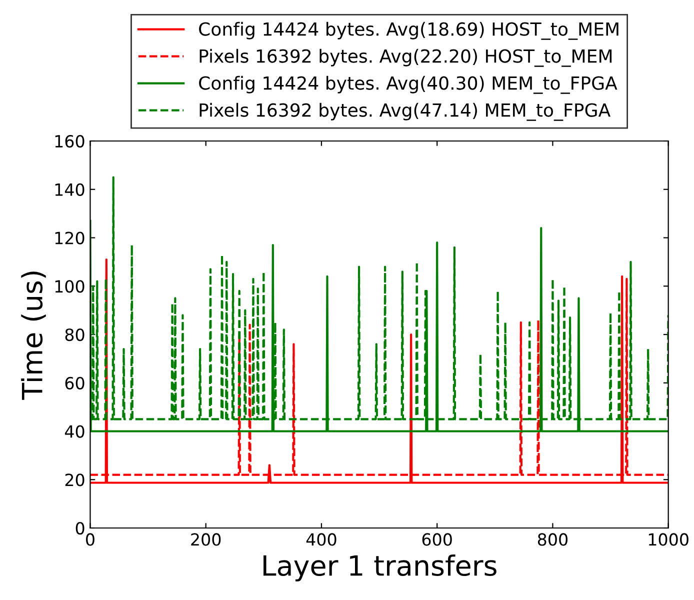 This screenshot has height=600, width=694. Describe the element at coordinates (406, 57) in the screenshot. I see `legend-label: Pixels 16392 bytes. Avg(22.20) HOST_to_MEM` at that location.